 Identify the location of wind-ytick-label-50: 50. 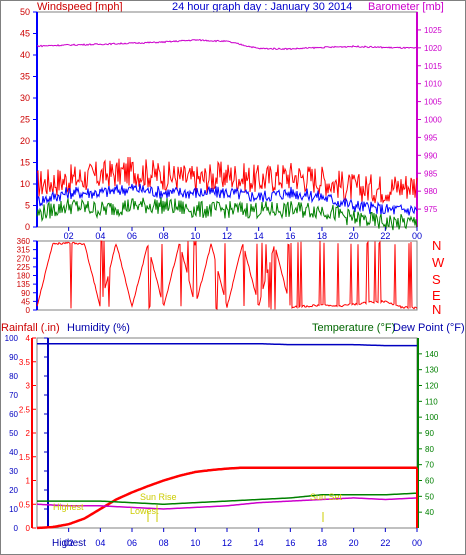
(25, 12).